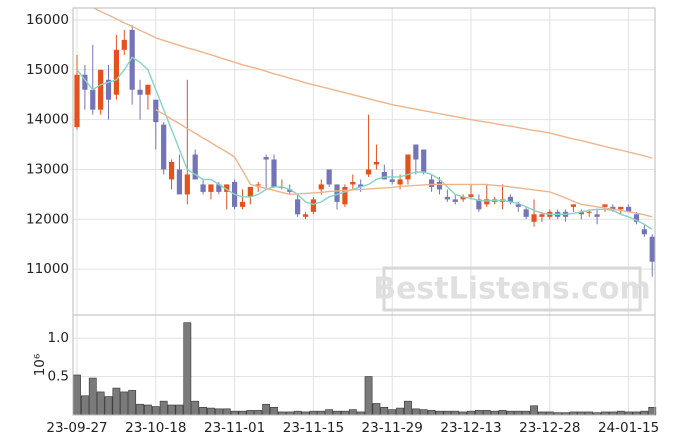 Image resolution: width=675 pixels, height=448 pixels. I want to click on x-tick-label: 23-12-13, so click(470, 428).